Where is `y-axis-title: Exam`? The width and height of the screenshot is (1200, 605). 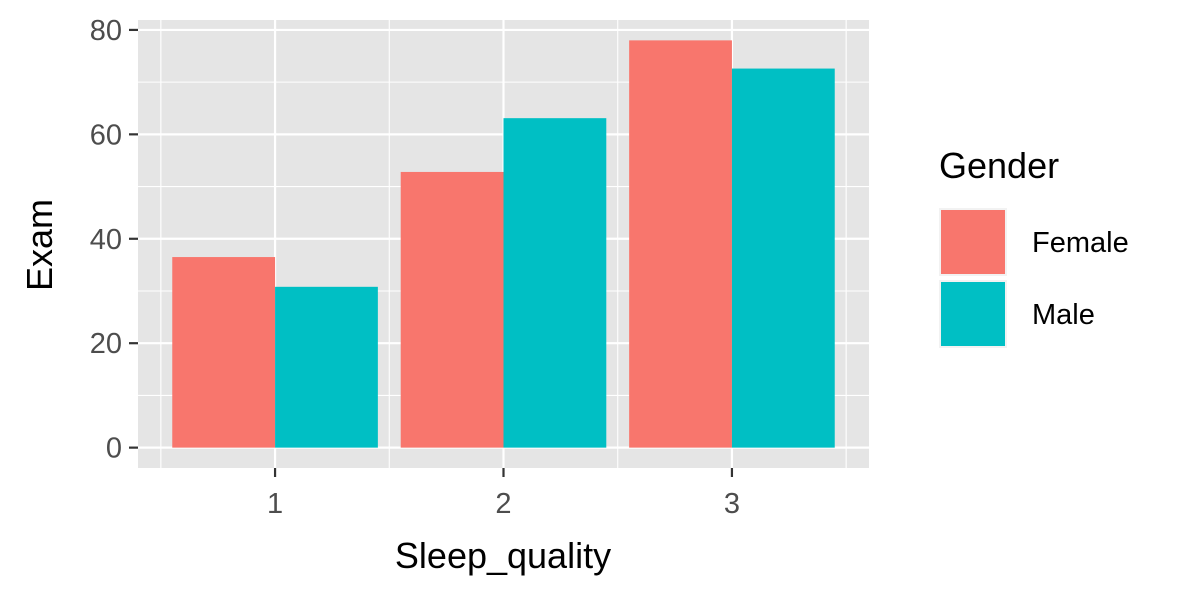
y-axis-title: Exam is located at coordinates (39, 245).